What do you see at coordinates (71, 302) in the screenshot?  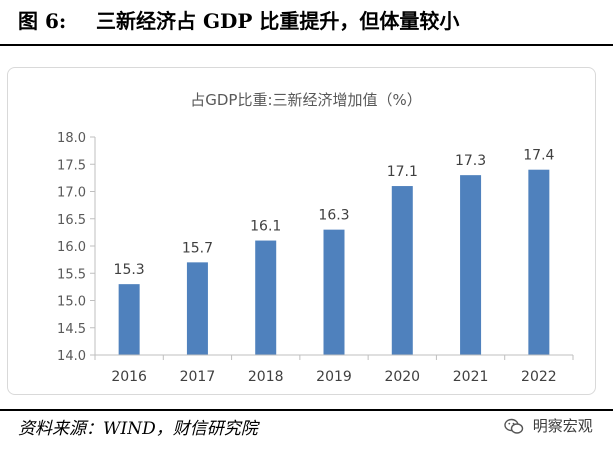 I see `y-tick-label: 15.0` at bounding box center [71, 302].